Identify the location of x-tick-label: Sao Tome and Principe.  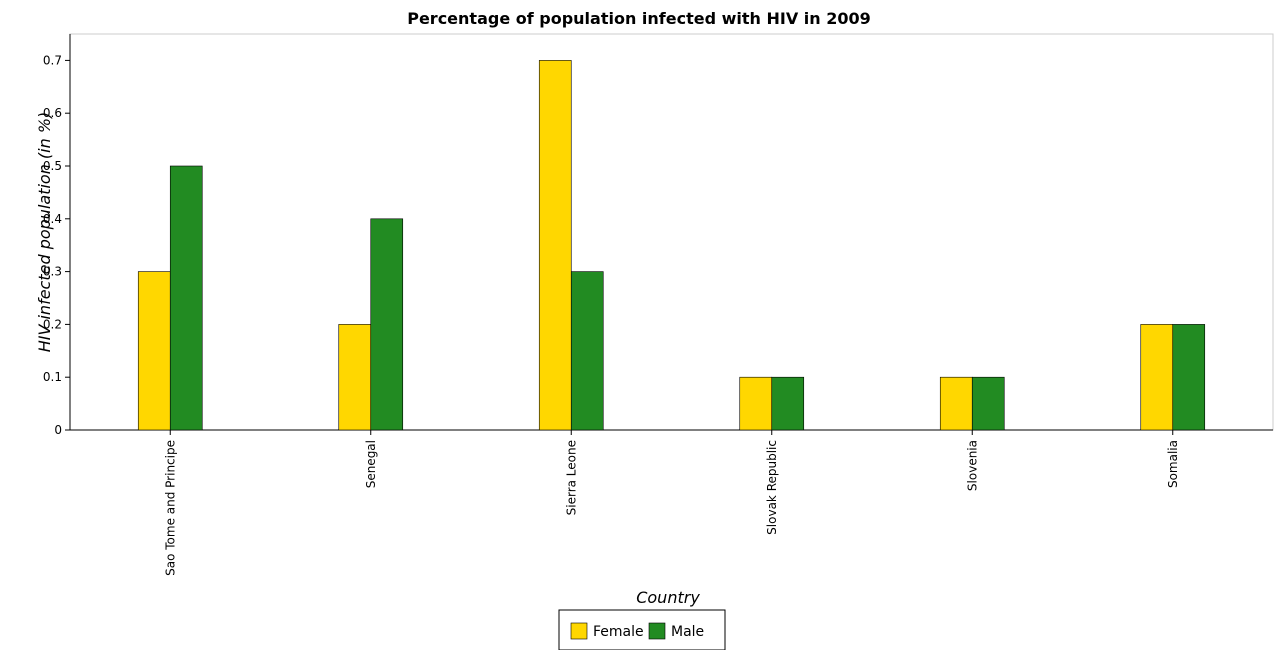
(170, 508).